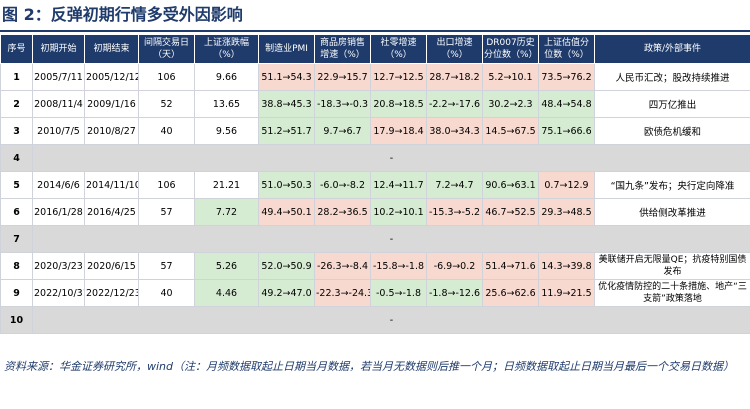 The height and width of the screenshot is (409, 750). What do you see at coordinates (510, 185) in the screenshot?
I see `table-cell: 90.6→63.1` at bounding box center [510, 185].